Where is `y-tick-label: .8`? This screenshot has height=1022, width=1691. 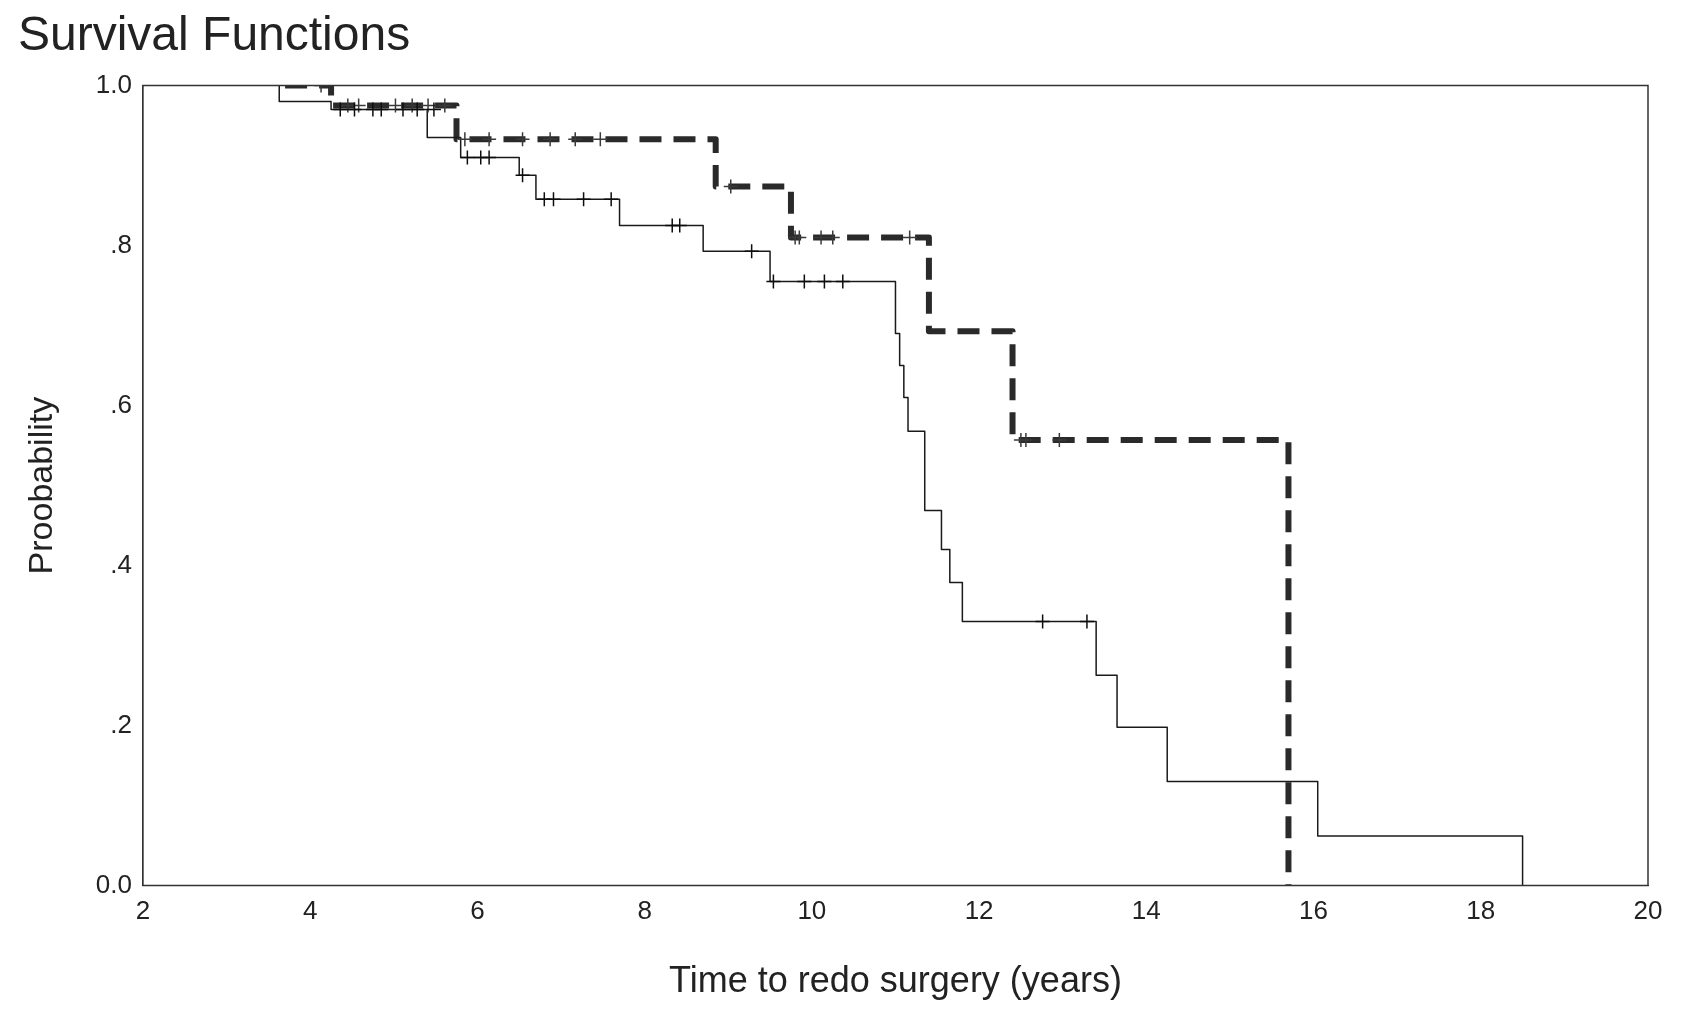
y-tick-label: .8 is located at coordinates (121, 243).